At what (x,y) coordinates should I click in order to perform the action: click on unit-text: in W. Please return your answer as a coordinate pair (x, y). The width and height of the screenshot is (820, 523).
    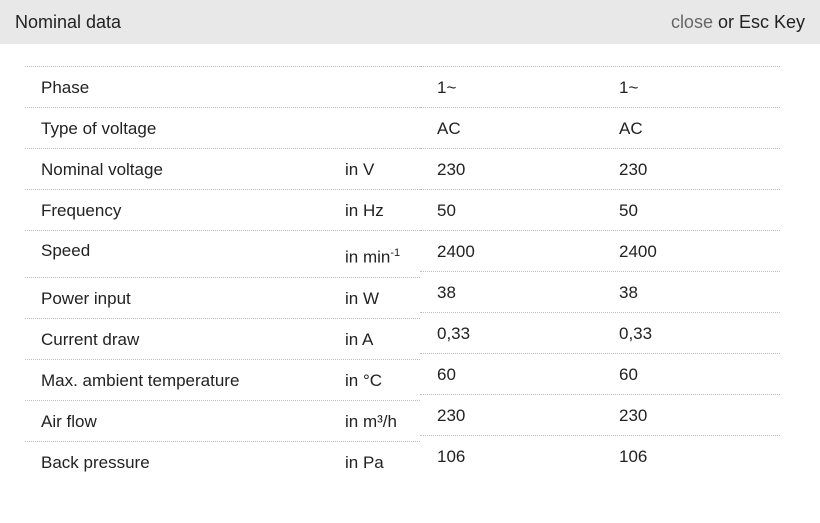
    Looking at the image, I should click on (362, 298).